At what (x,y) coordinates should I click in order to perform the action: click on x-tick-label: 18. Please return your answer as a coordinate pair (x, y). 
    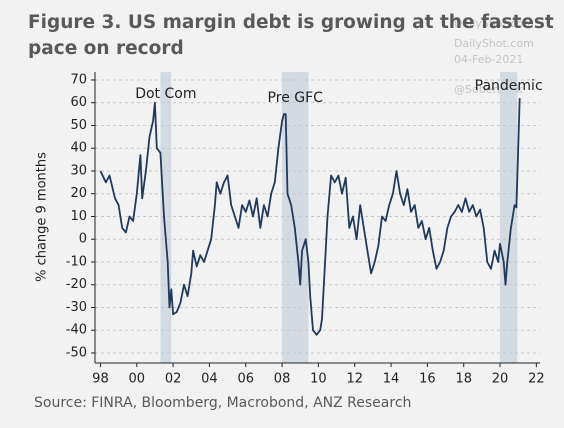
    Looking at the image, I should click on (463, 379).